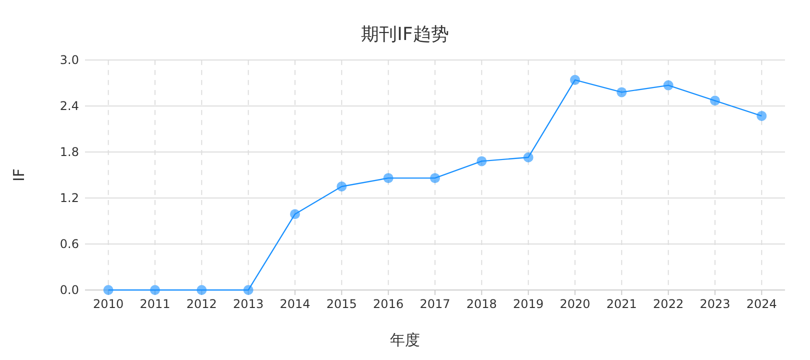  What do you see at coordinates (69, 152) in the screenshot?
I see `y-tick-label: 1.8` at bounding box center [69, 152].